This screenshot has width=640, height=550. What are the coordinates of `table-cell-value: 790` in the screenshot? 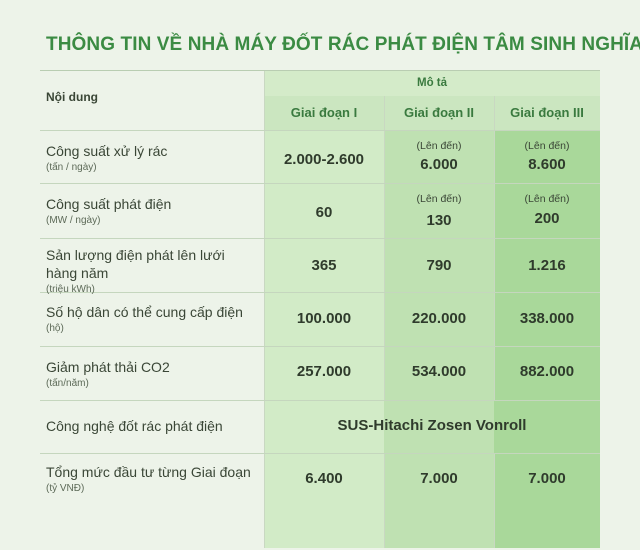 It's located at (439, 265).